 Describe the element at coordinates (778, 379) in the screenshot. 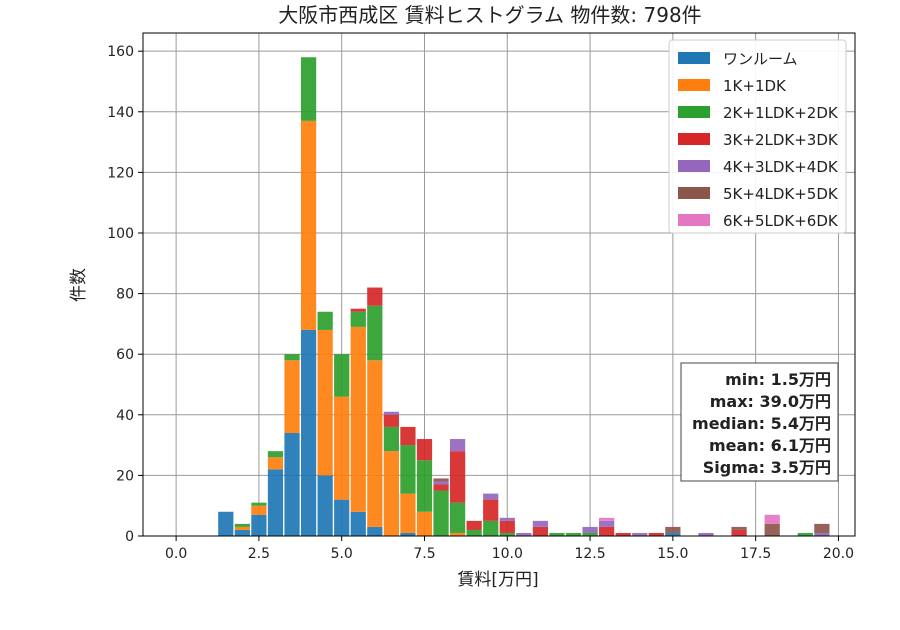

I see `stats-line: min: 1.5万円` at that location.